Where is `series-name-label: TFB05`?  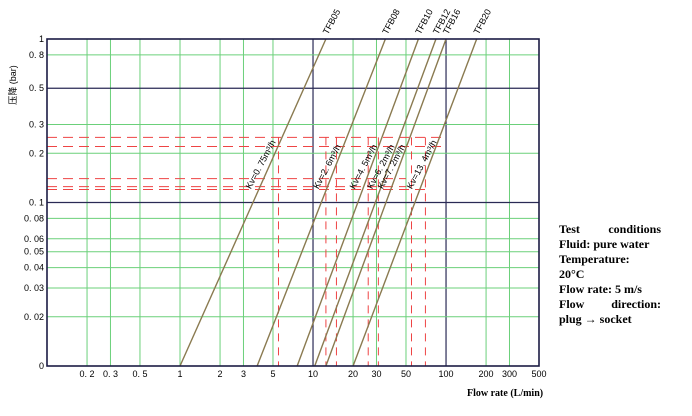 series-name-label: TFB05 is located at coordinates (332, 21).